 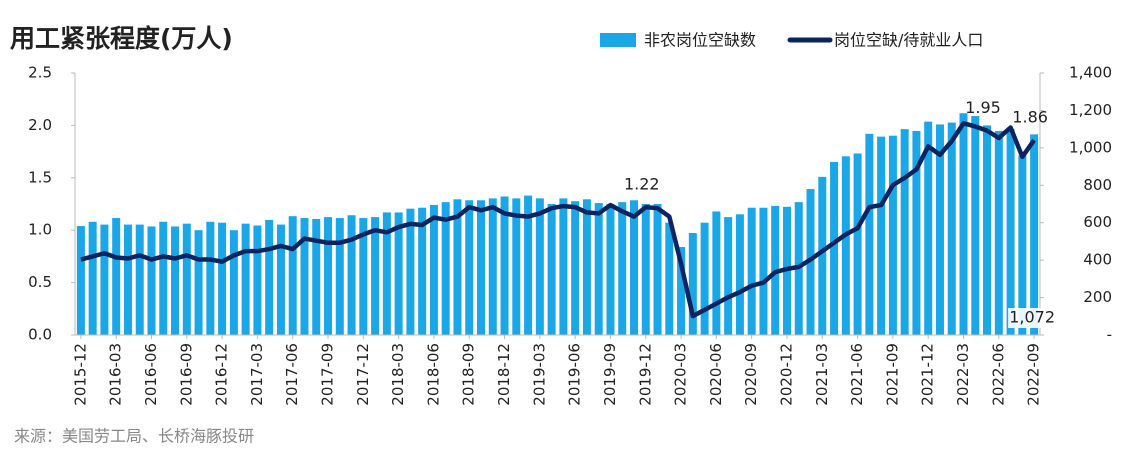 I want to click on x-tick-label: 2022-09, so click(x=1034, y=374).